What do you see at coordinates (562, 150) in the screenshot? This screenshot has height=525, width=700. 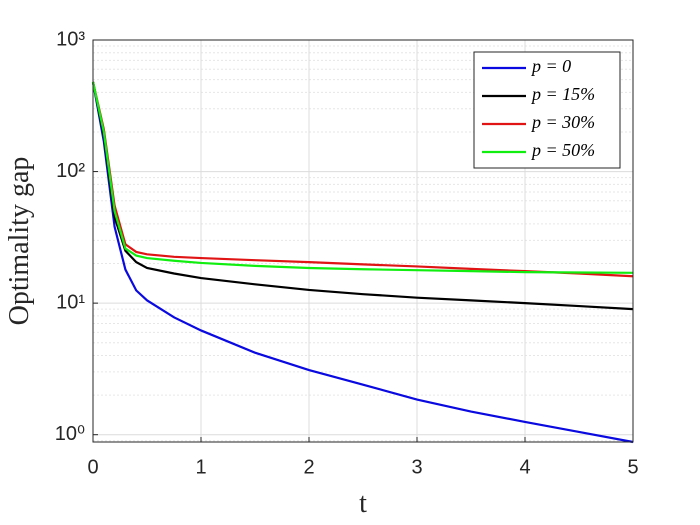 I see `legend-label: p = 50%` at bounding box center [562, 150].